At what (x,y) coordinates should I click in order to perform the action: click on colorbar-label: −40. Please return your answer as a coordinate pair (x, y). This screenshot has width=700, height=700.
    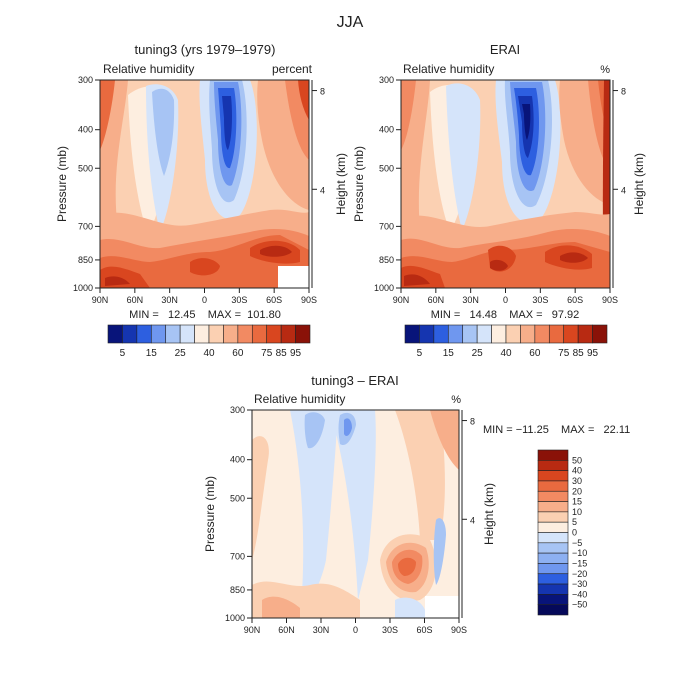
    Looking at the image, I should click on (579, 594).